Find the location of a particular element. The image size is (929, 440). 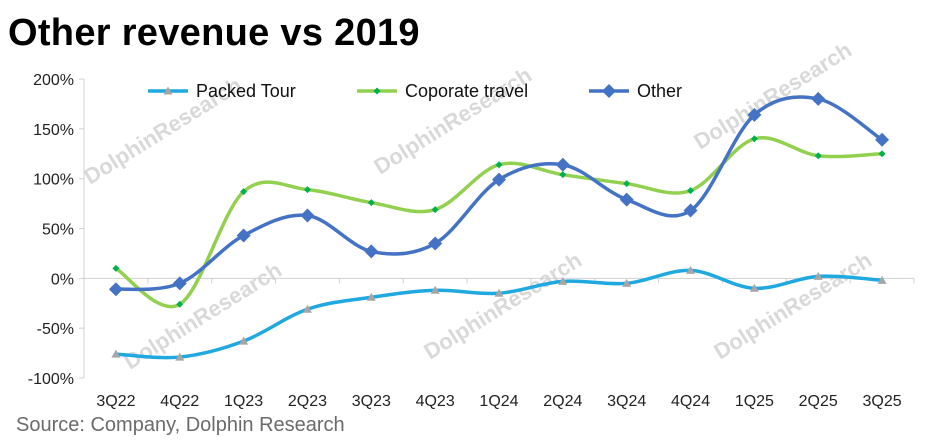

legend-label: Other is located at coordinates (659, 91).